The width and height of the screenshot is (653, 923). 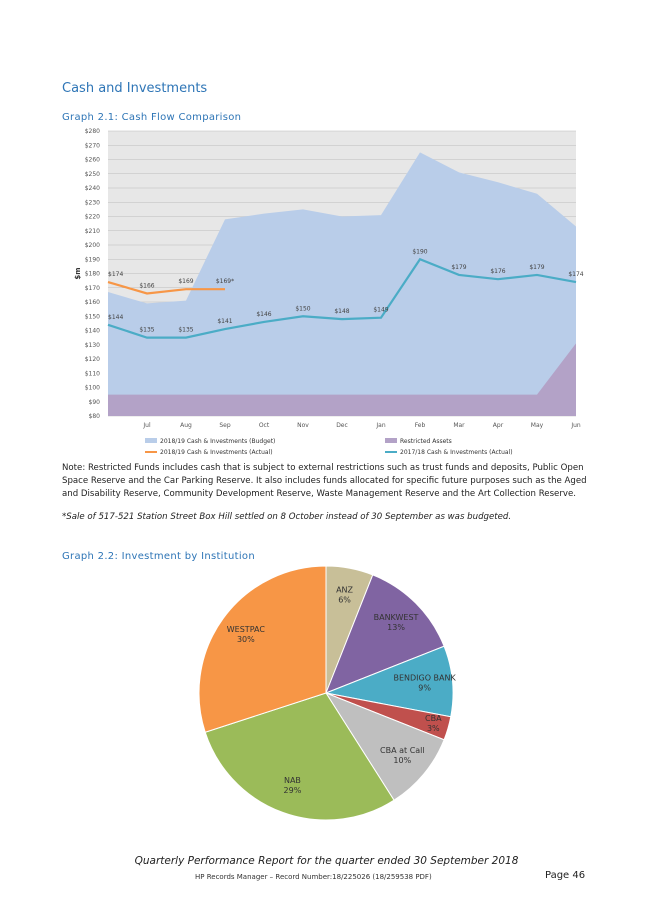 I want to click on y-axis-label: $m, so click(x=78, y=273).